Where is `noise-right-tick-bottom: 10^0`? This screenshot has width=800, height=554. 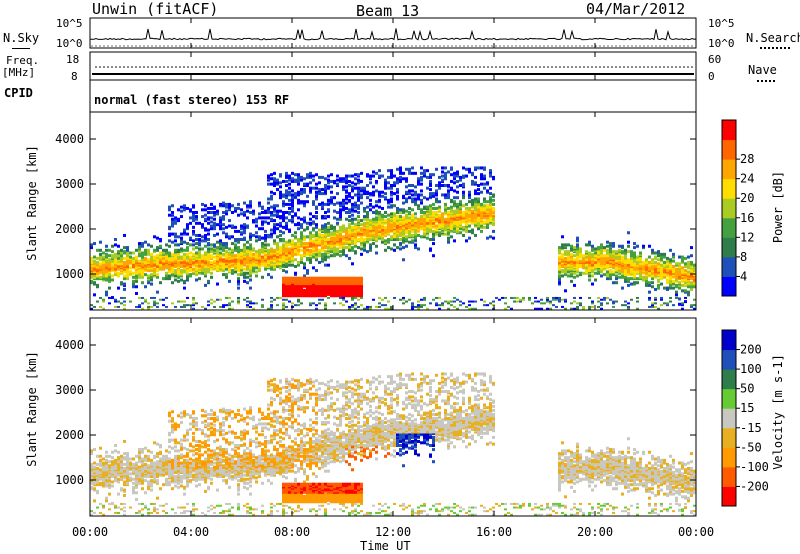 noise-right-tick-bottom: 10^0 is located at coordinates (721, 43).